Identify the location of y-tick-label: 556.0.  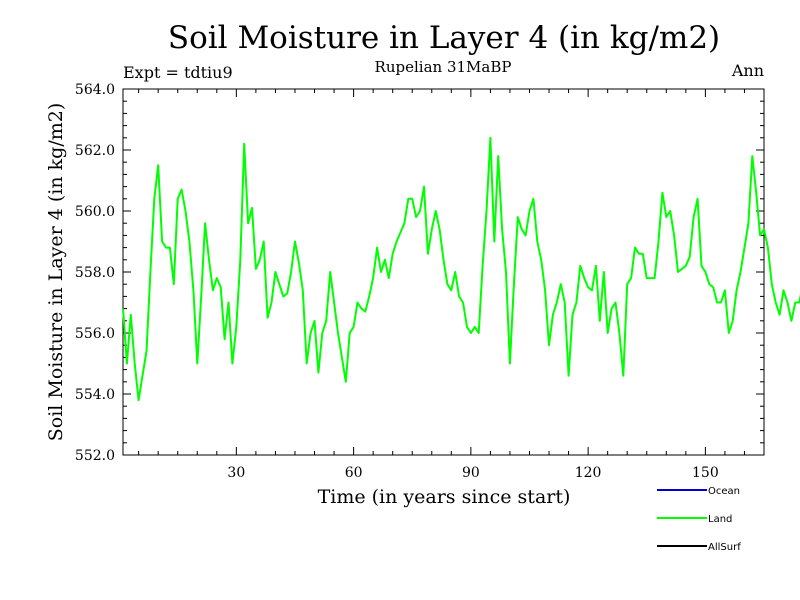
(95, 334).